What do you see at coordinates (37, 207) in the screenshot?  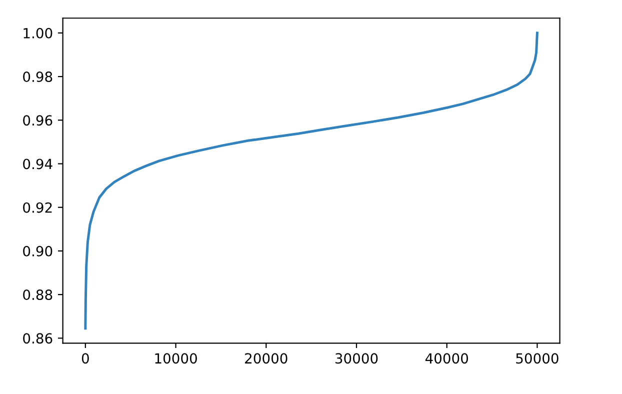 I see `y-tick-label: 0.92` at bounding box center [37, 207].